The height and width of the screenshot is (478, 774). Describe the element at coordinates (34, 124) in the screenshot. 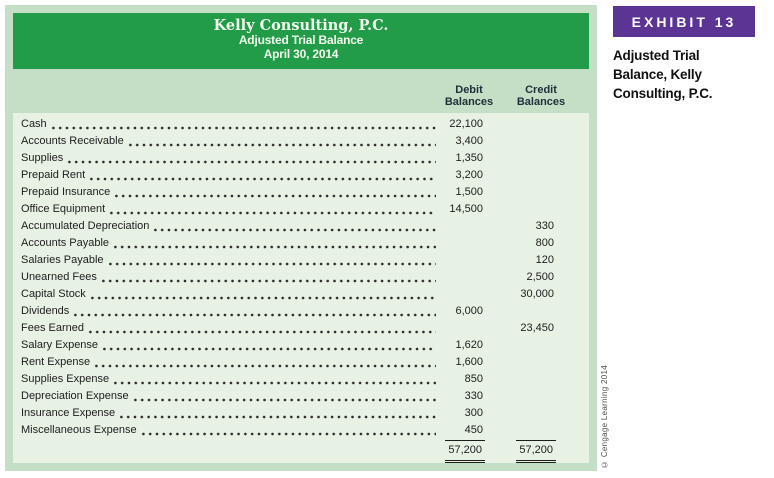

I see `account-name: Cash` at that location.